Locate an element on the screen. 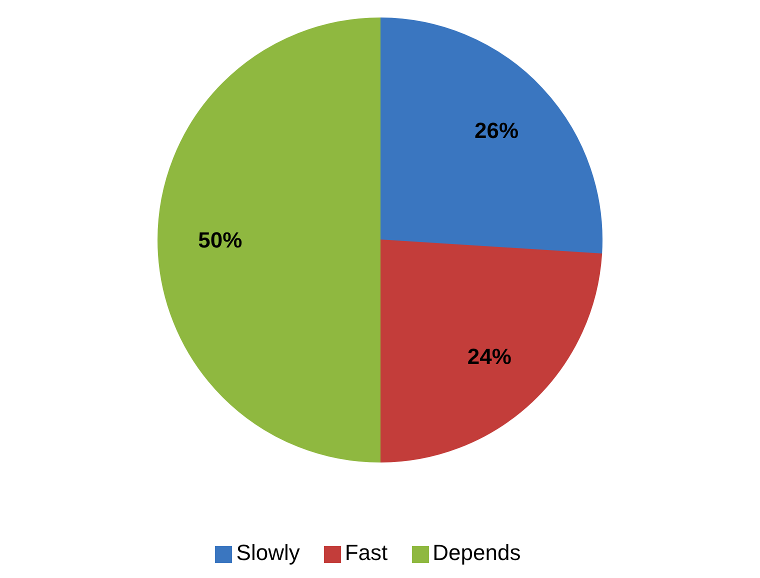  legend-label: Depends is located at coordinates (476, 552).